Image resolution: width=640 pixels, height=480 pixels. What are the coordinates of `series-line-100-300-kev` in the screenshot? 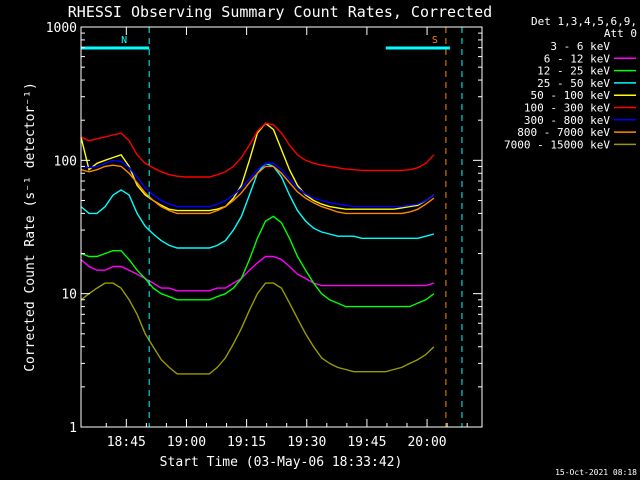 It's located at (257, 150).